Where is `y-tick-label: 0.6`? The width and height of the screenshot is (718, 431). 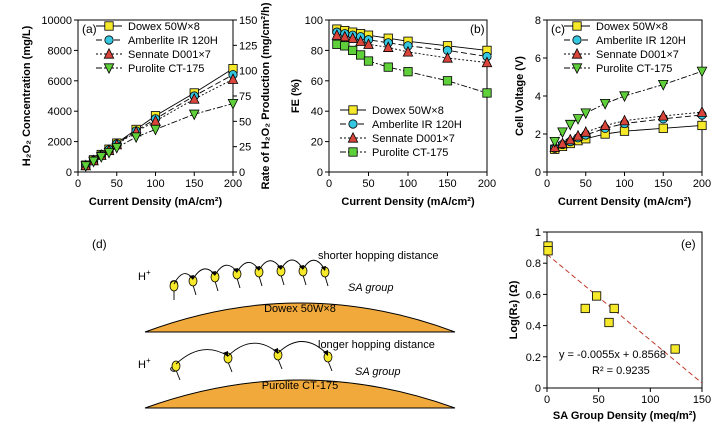 y-tick-label: 0.6 is located at coordinates (533, 295).